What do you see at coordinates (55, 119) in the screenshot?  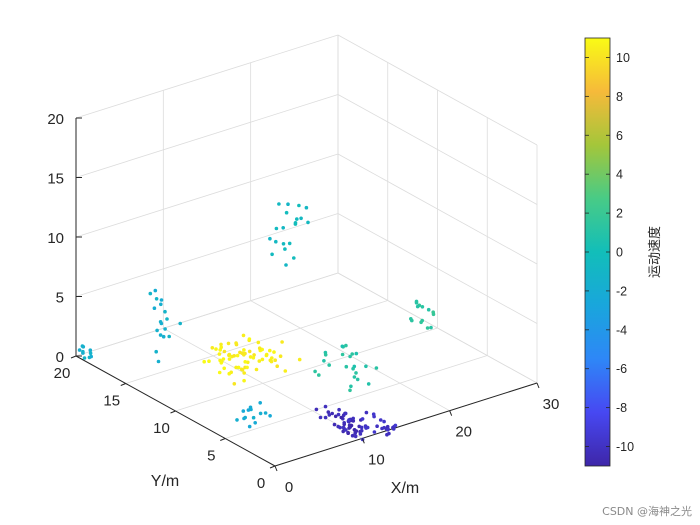 I see `z-tick-label: 20` at bounding box center [55, 119].